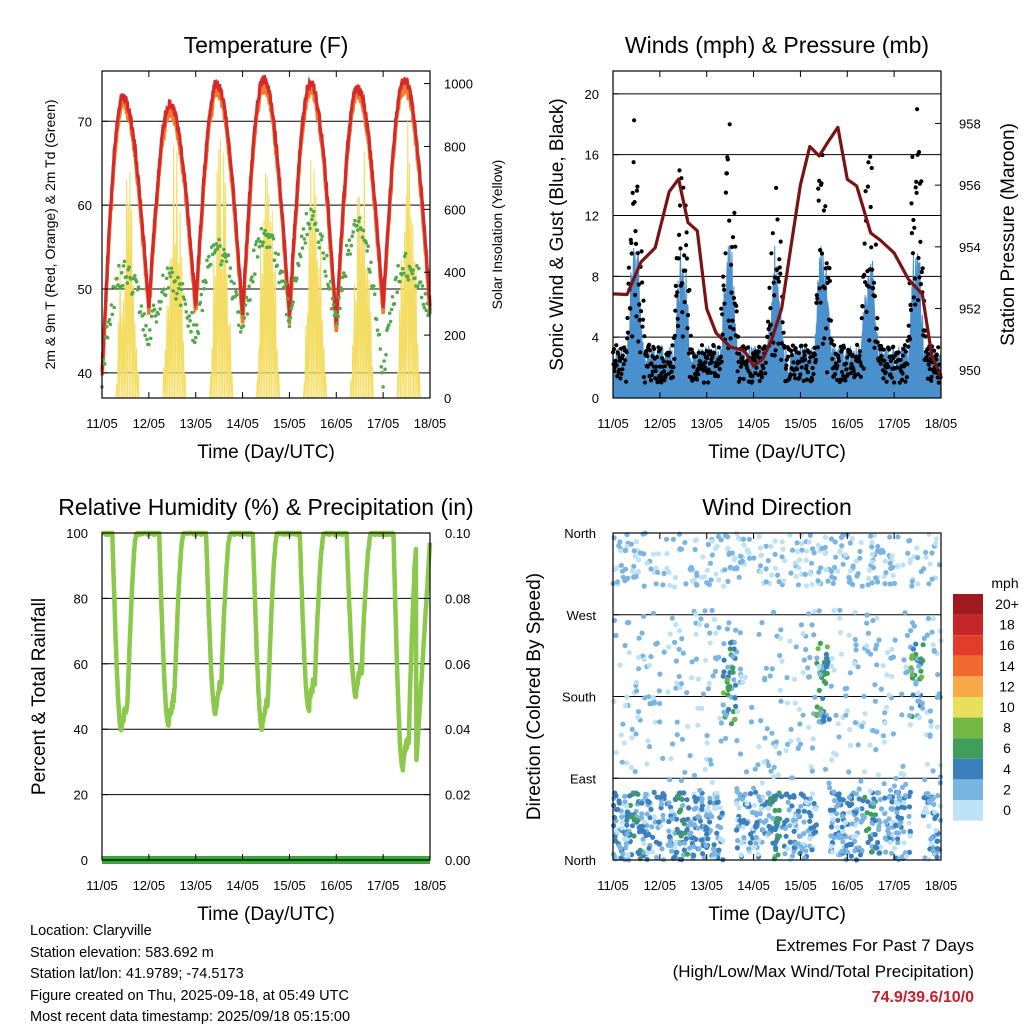 This screenshot has height=1029, width=1024. Describe the element at coordinates (457, 533) in the screenshot. I see `y2-tick-label: 0.10` at that location.